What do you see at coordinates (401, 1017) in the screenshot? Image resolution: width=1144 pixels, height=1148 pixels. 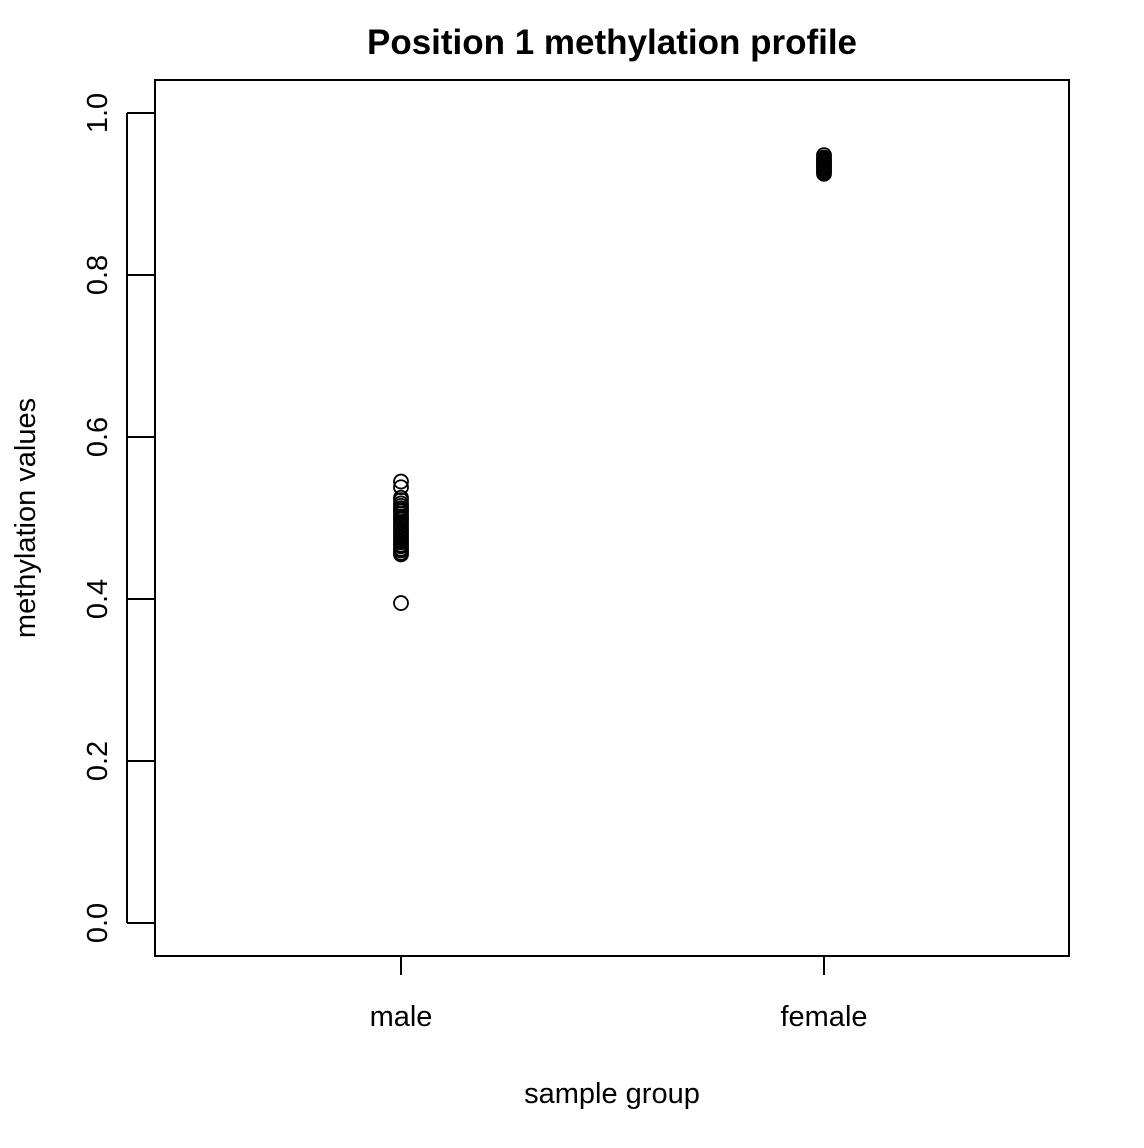 I see `x-tick-label-male: male` at bounding box center [401, 1017].